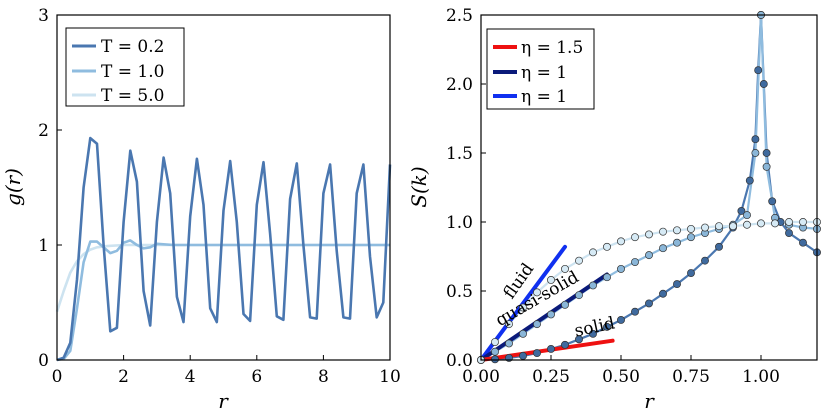 This screenshot has width=830, height=415. What do you see at coordinates (323, 377) in the screenshot?
I see `left-xtick-label: 8` at bounding box center [323, 377].